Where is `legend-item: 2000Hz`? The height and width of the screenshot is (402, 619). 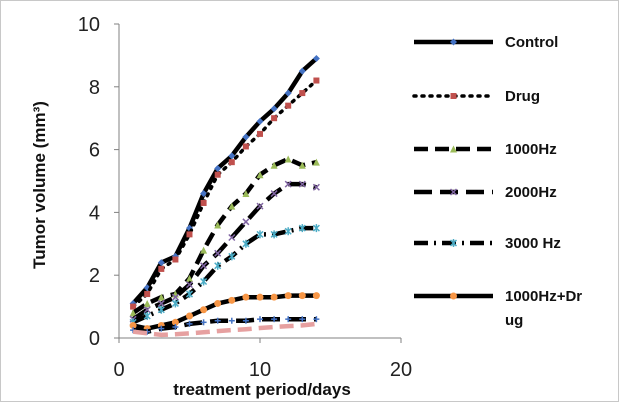
legend-item: 2000Hz is located at coordinates (485, 192).